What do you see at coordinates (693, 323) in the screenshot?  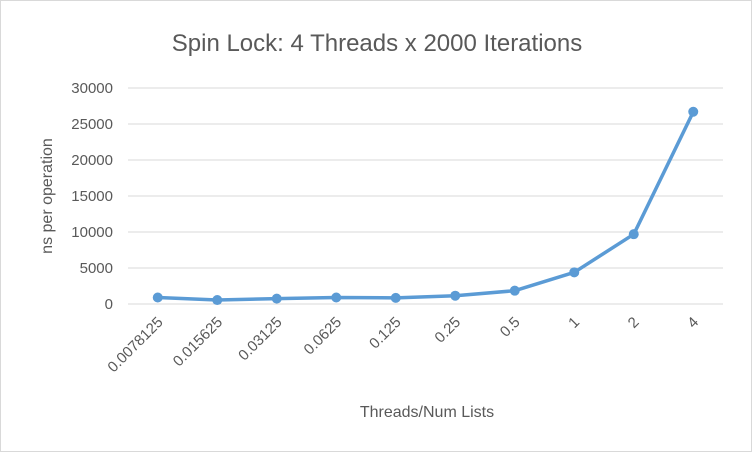 I see `x-tick-label: 4` at bounding box center [693, 323].